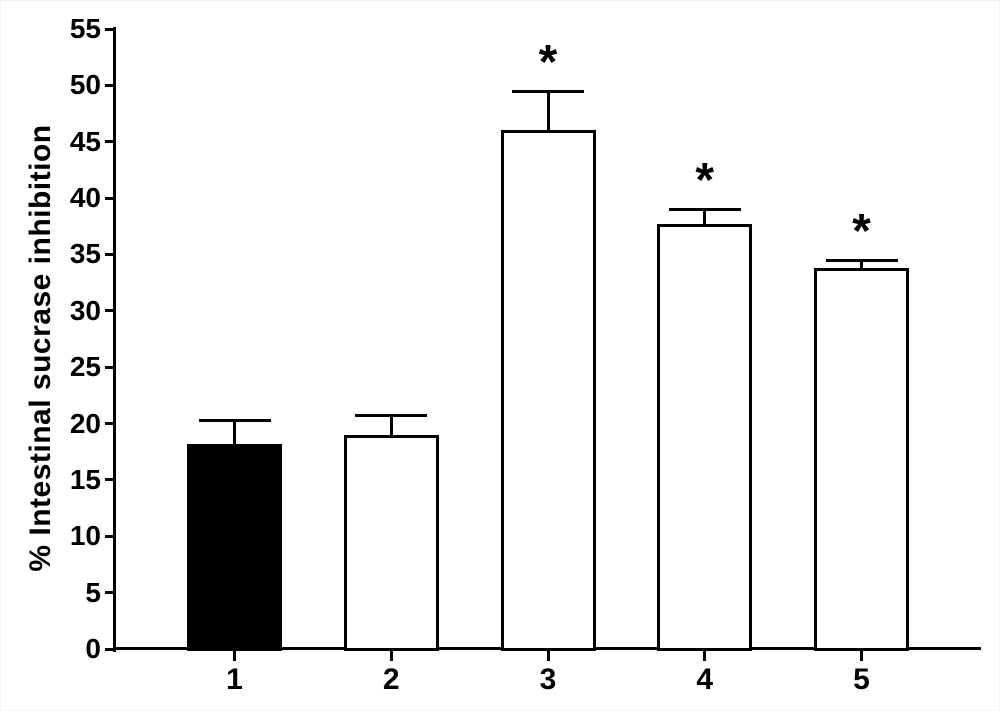 The image size is (1000, 711). Describe the element at coordinates (93, 592) in the screenshot. I see `y-tick-label: 5` at that location.